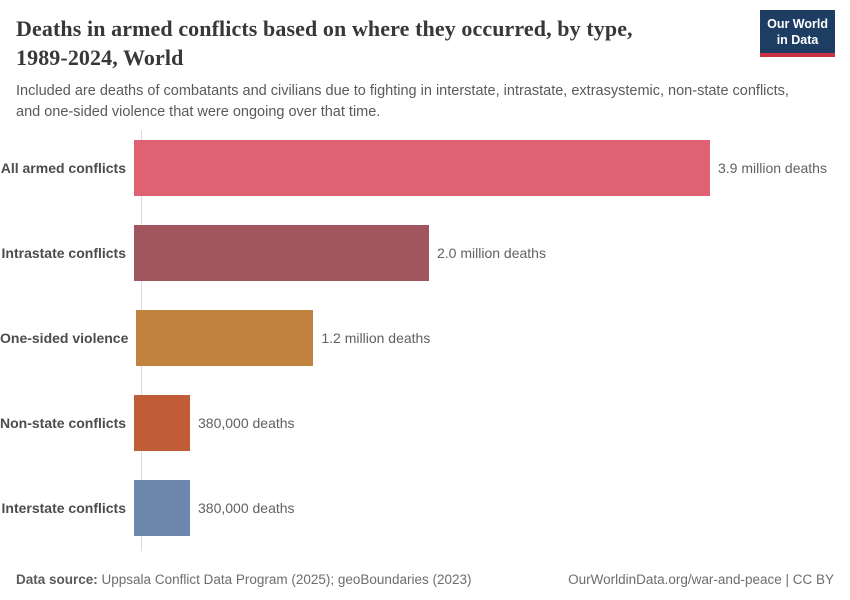  Describe the element at coordinates (63, 508) in the screenshot. I see `category-label: Interstate conflicts` at that location.